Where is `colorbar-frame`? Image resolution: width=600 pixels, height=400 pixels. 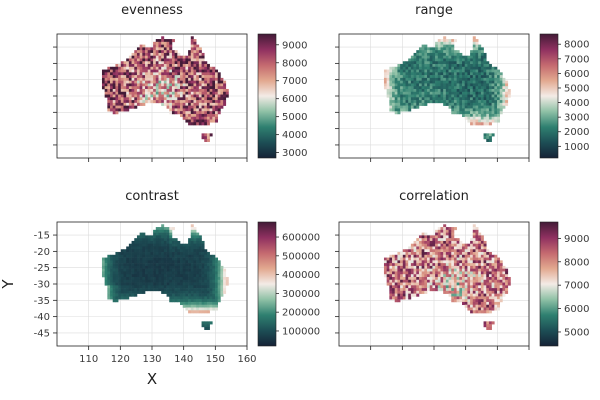 colorbar-frame is located at coordinates (549, 284).